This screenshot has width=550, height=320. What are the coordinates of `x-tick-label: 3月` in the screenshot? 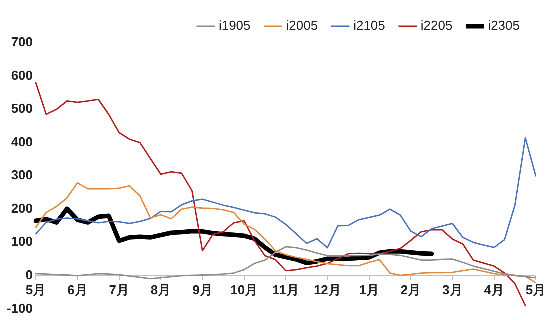 It's located at (452, 290).